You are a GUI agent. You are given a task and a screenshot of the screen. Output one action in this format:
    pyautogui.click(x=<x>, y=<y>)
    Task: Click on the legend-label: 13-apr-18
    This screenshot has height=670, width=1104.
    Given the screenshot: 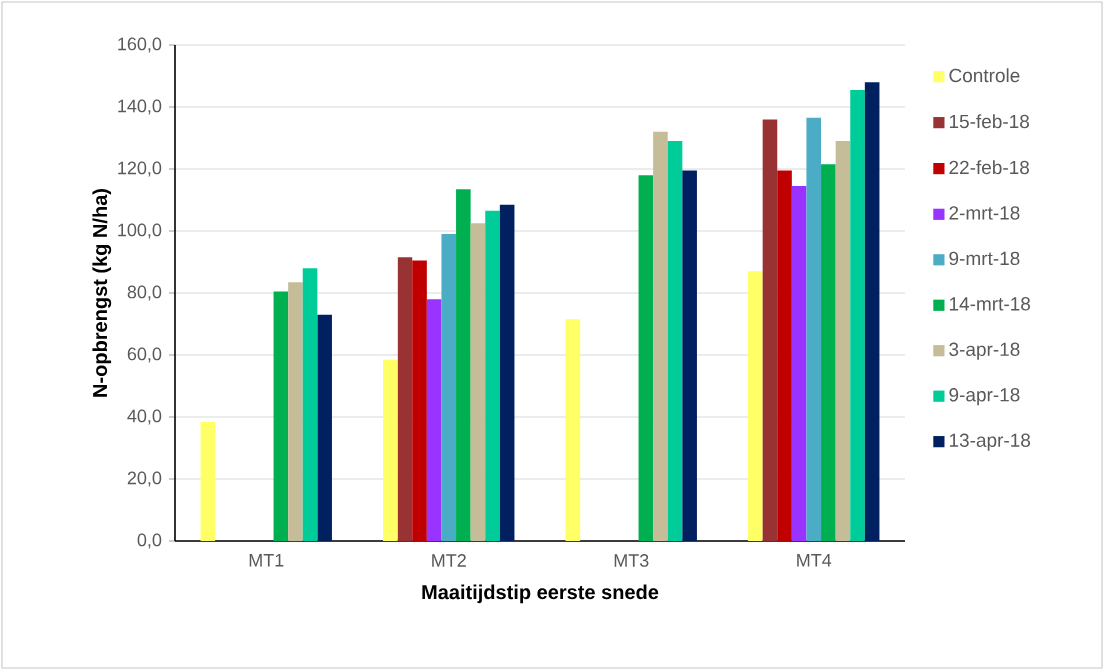 What is the action you would take?
    pyautogui.click(x=990, y=442)
    